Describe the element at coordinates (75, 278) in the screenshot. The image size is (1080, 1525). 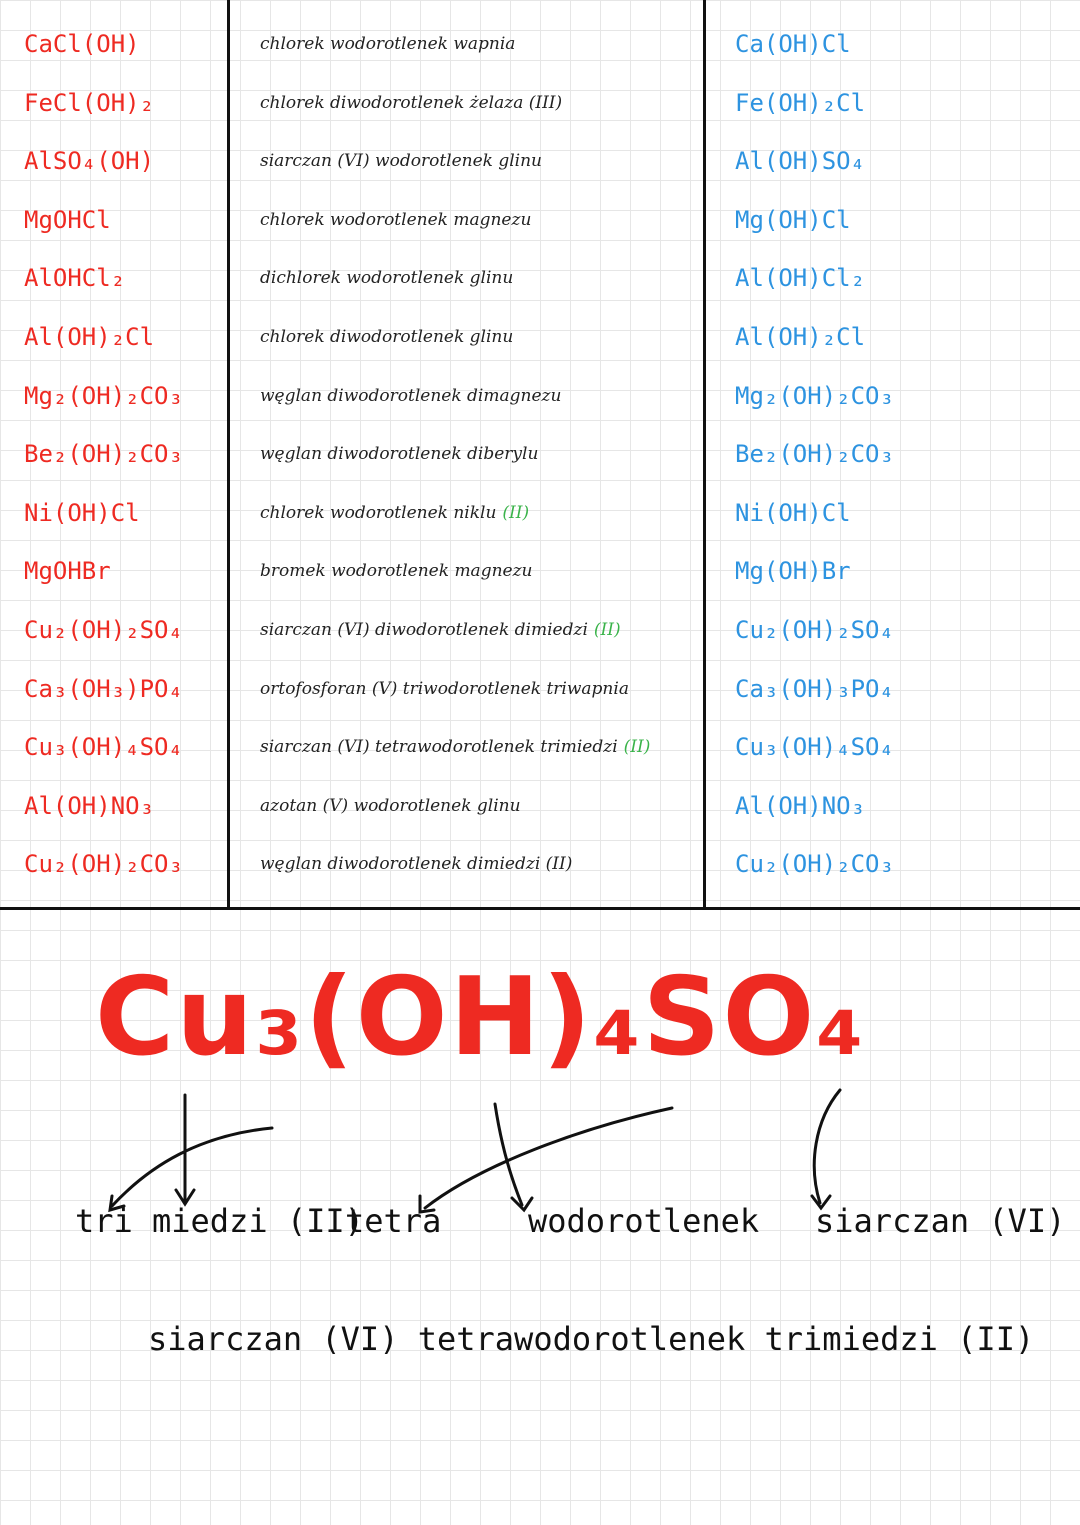
I see `formula-left: AlOHCl₂` at that location.